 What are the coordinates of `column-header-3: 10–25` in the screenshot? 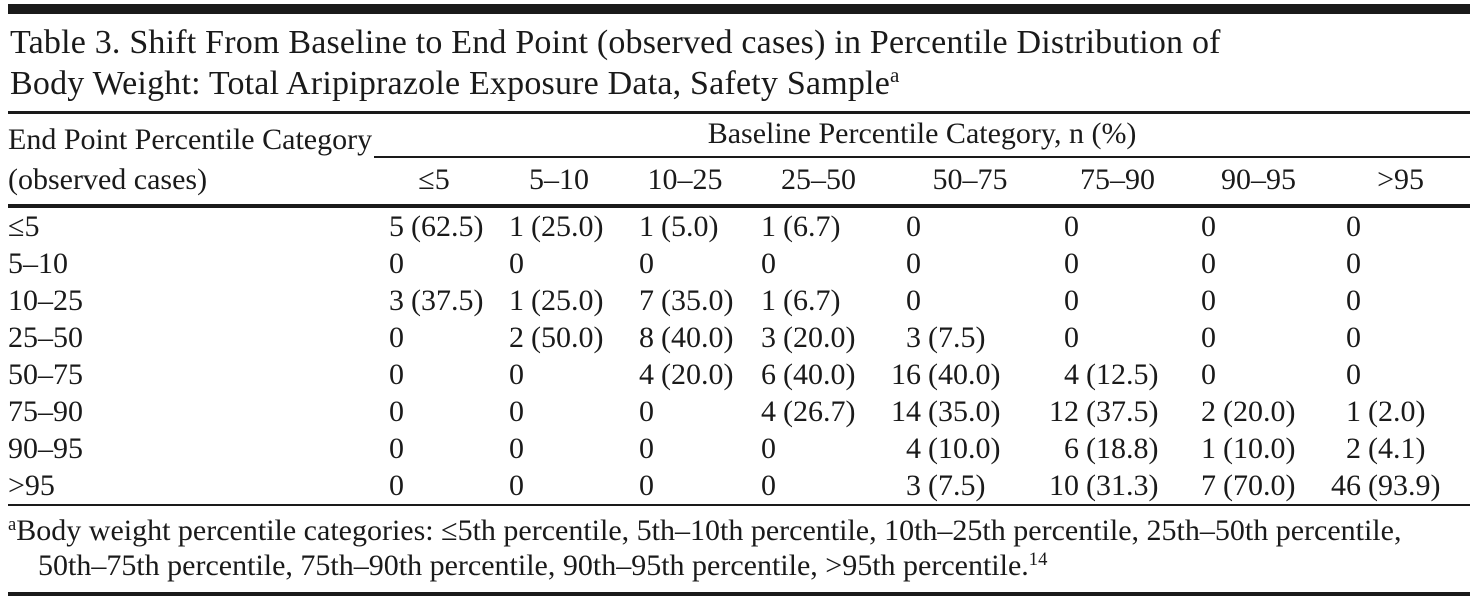 It's located at (685, 182).